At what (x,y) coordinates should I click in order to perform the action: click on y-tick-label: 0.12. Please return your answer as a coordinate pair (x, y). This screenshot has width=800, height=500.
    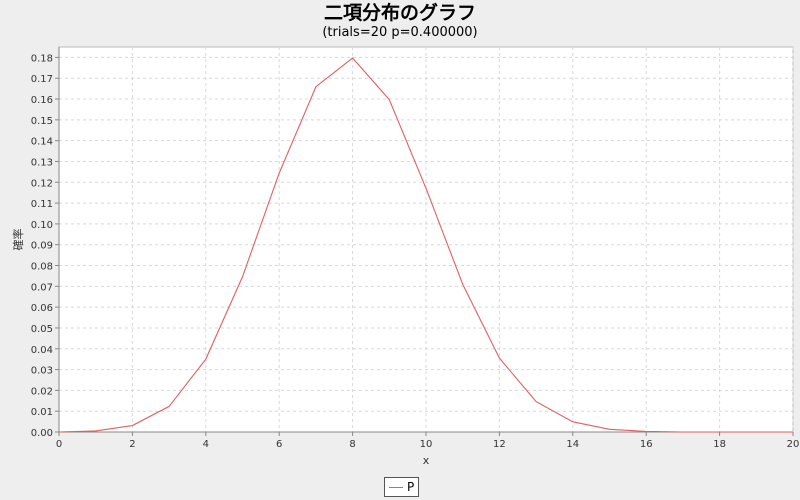
    Looking at the image, I should click on (42, 183).